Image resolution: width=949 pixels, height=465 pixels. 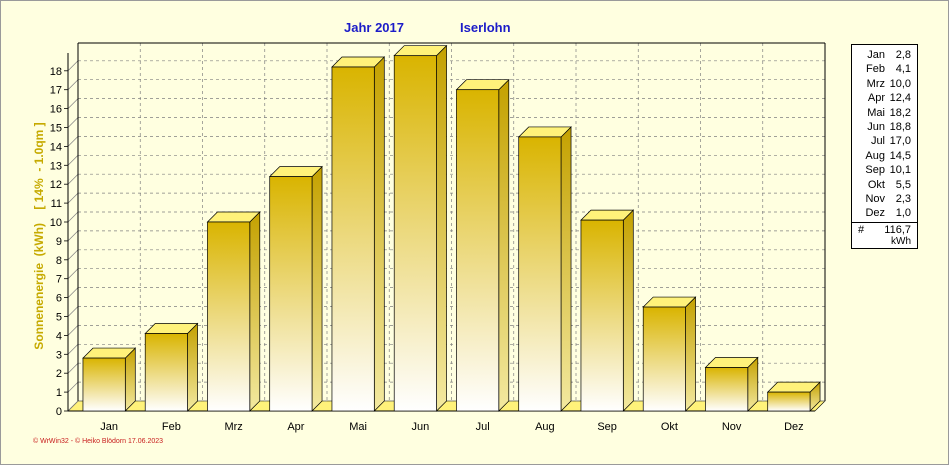 What do you see at coordinates (903, 69) in the screenshot?
I see `legend-value: 4,1` at bounding box center [903, 69].